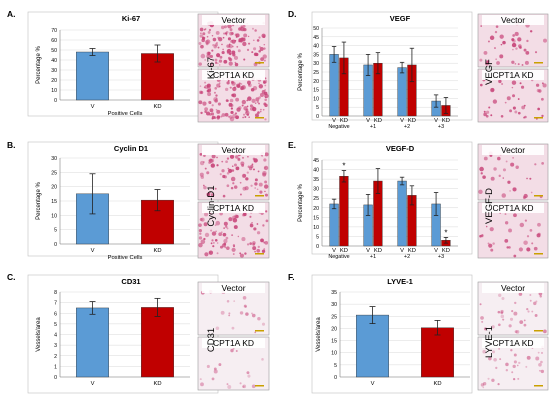 The height and width of the screenshot is (403, 550). I want to click on photo-kd-caption-bg, so click(233, 343).